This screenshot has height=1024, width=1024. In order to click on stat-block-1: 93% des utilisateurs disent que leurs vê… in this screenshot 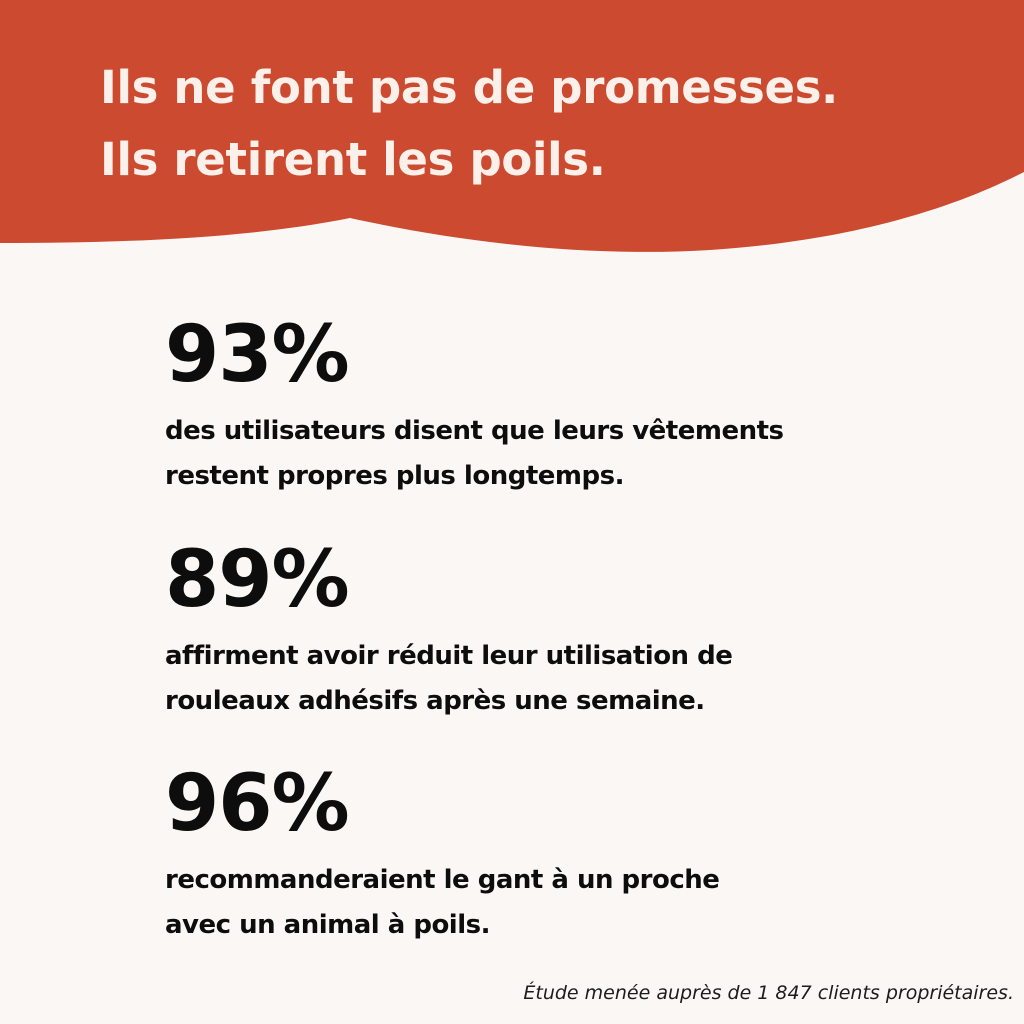, I will do `click(474, 407)`.